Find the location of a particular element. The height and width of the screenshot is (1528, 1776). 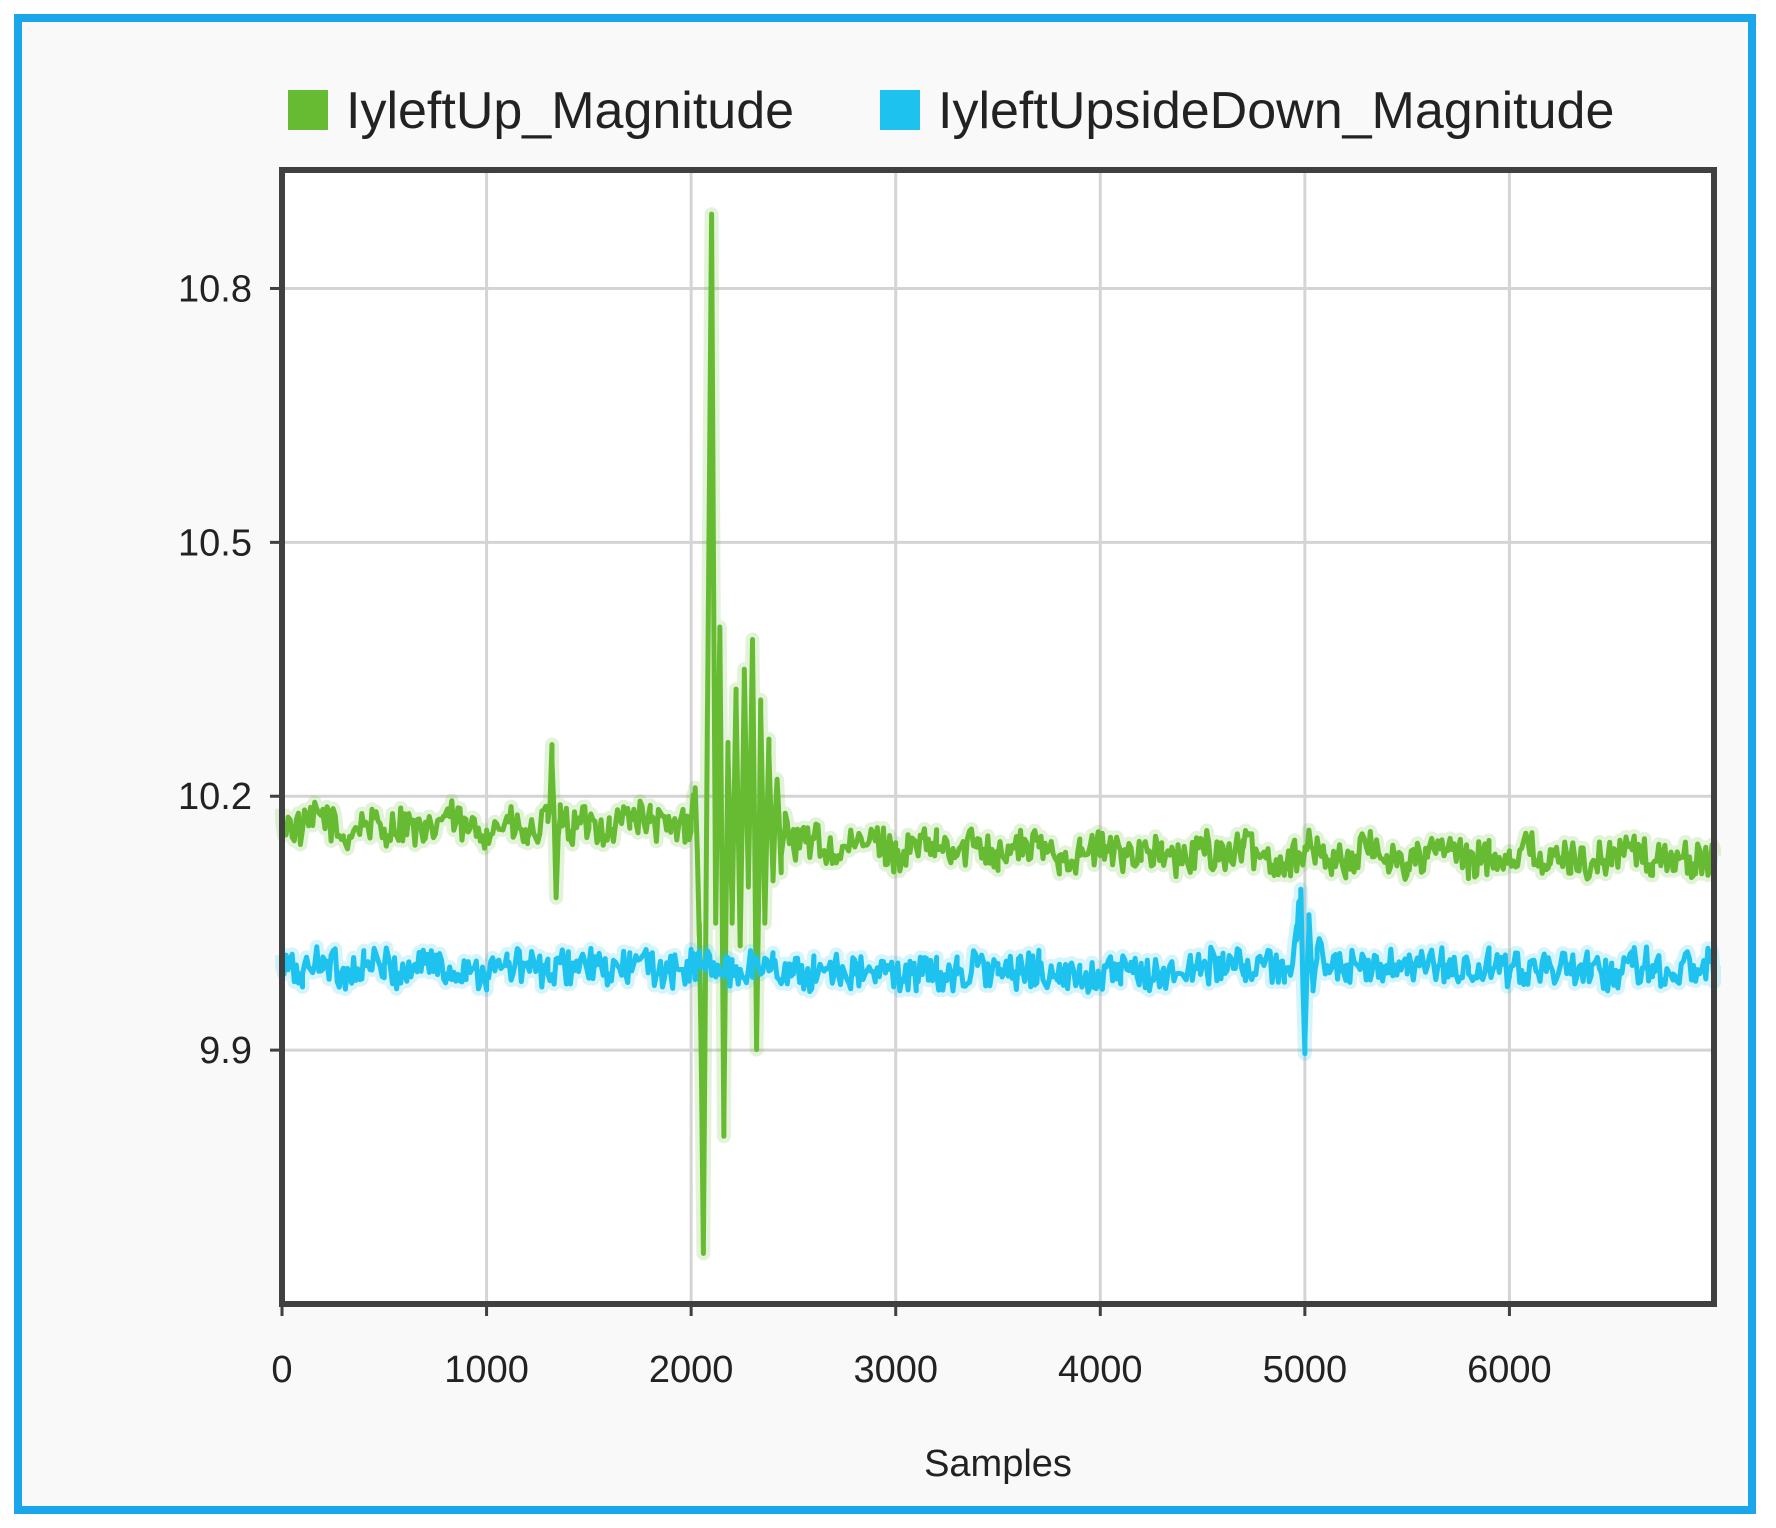

x-tick-label: 3000 is located at coordinates (895, 1370).